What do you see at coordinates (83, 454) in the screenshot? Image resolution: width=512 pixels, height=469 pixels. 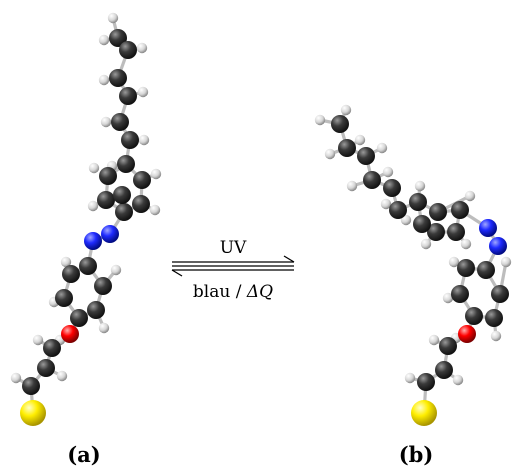 I see `panel-label-a: (a)` at bounding box center [83, 454].